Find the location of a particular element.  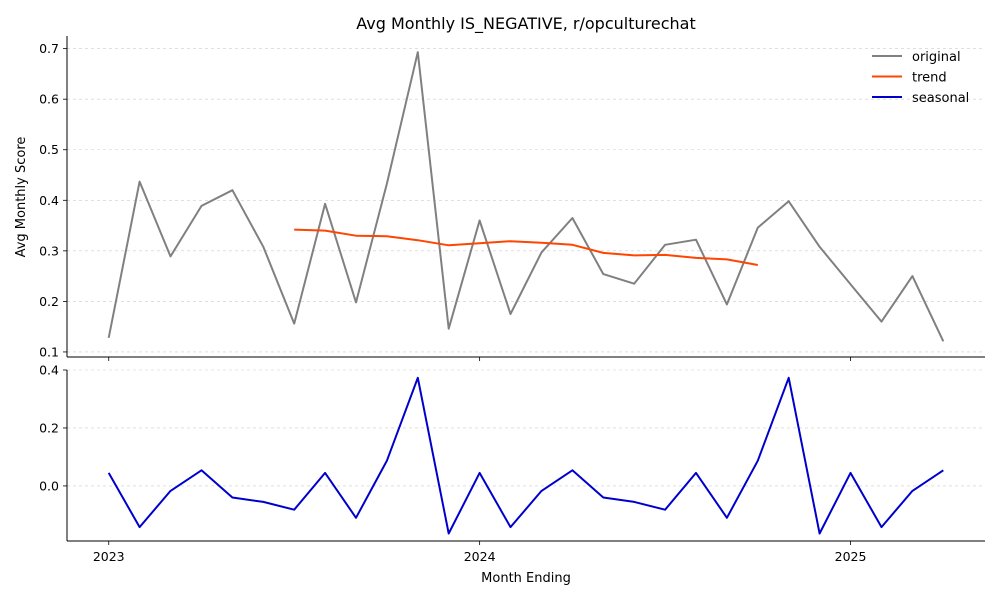

x-axis-label: Month Ending is located at coordinates (526, 578).